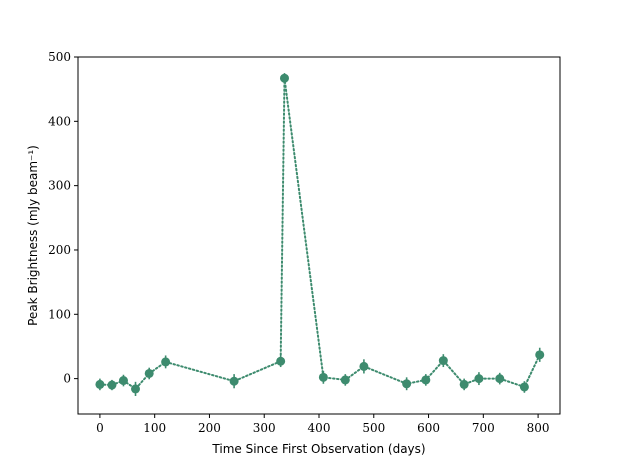  What do you see at coordinates (319, 428) in the screenshot?
I see `x-tick-label: 400` at bounding box center [319, 428].